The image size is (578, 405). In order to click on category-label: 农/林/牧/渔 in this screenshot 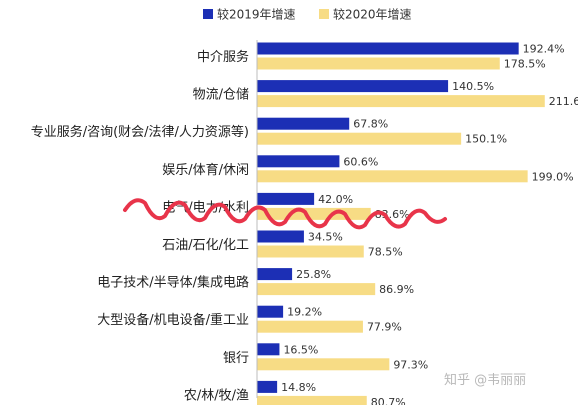, I will do `click(216, 395)`.